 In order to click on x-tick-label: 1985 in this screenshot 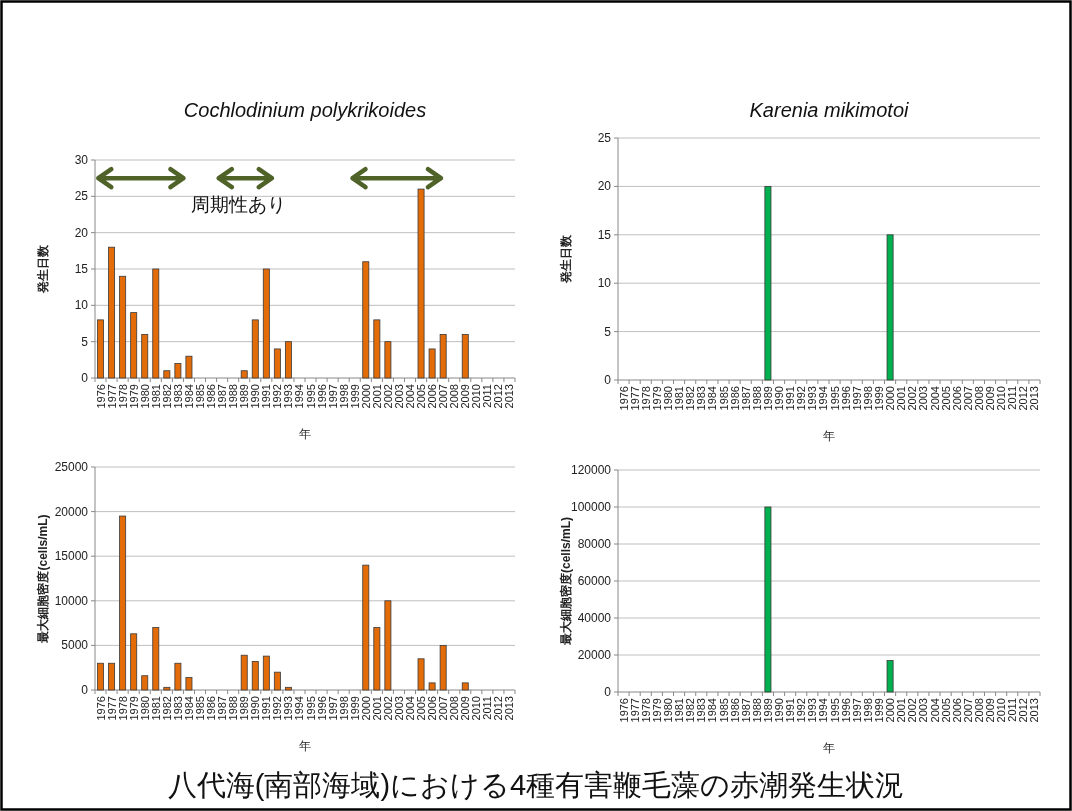, I will do `click(723, 398)`.